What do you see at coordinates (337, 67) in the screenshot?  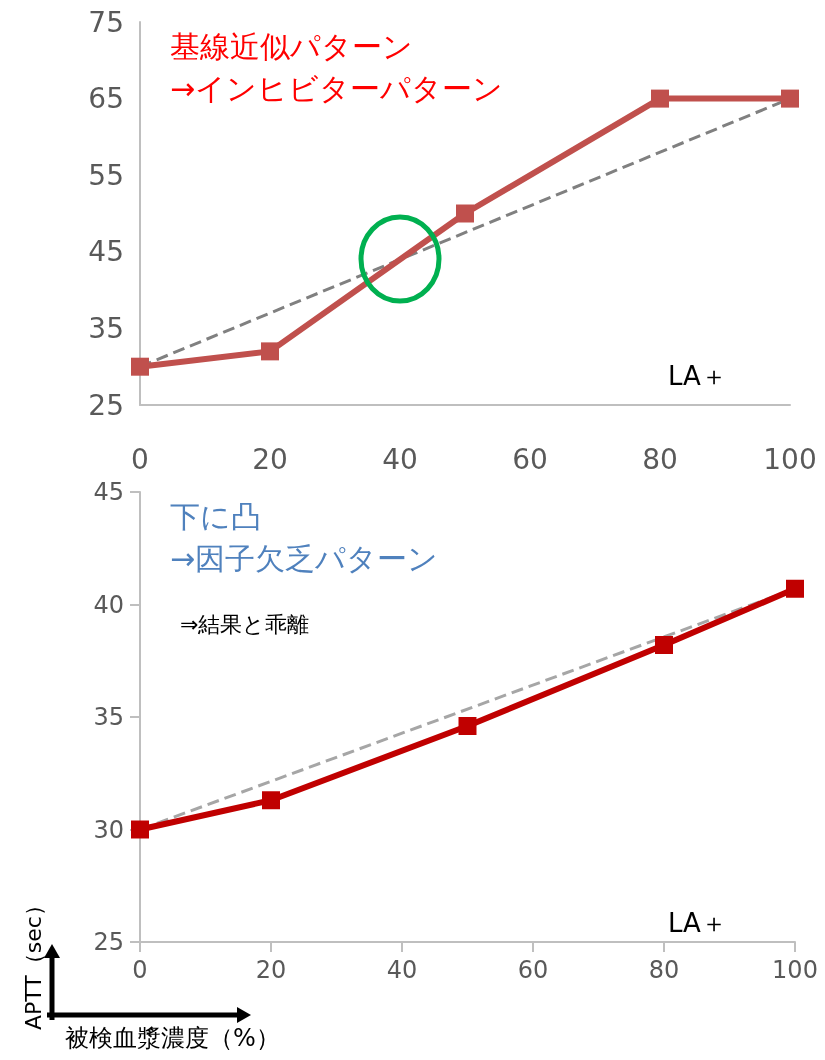 I see `text: 基線近似パターン →インヒビターパターン` at bounding box center [337, 67].